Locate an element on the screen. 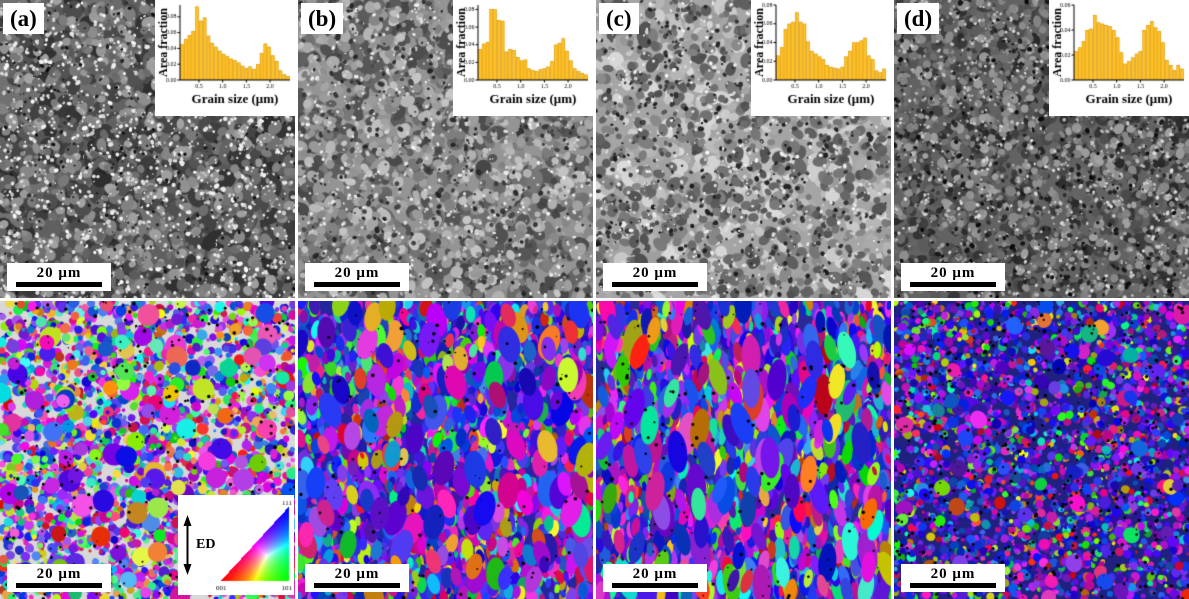 The height and width of the screenshot is (599, 1189). ipf-color-key: ED is located at coordinates (236, 545).